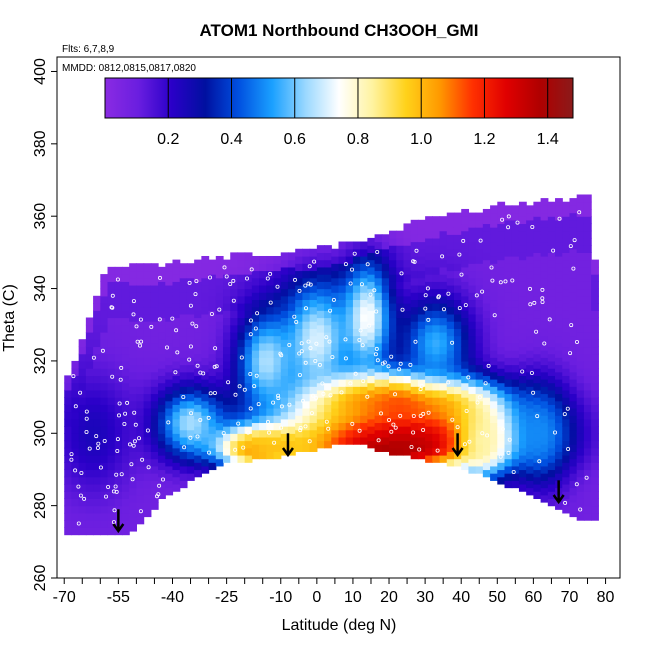 The height and width of the screenshot is (650, 650). Describe the element at coordinates (353, 597) in the screenshot. I see `x-tick-label: 10` at that location.